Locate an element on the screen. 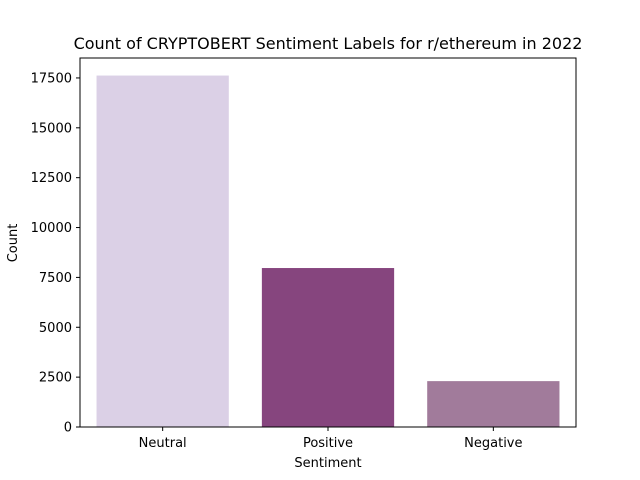 The image size is (640, 480). y-tick-label: 10000 is located at coordinates (51, 228).